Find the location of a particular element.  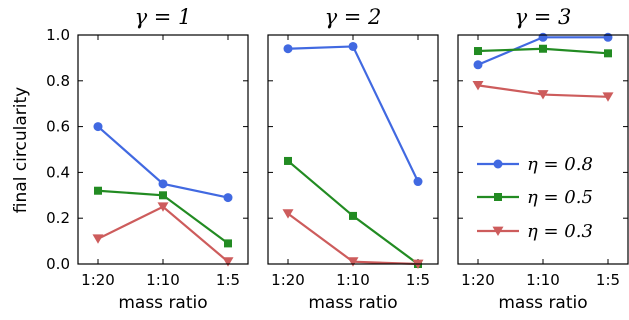

legend-label: η = 0.3 is located at coordinates (560, 231).